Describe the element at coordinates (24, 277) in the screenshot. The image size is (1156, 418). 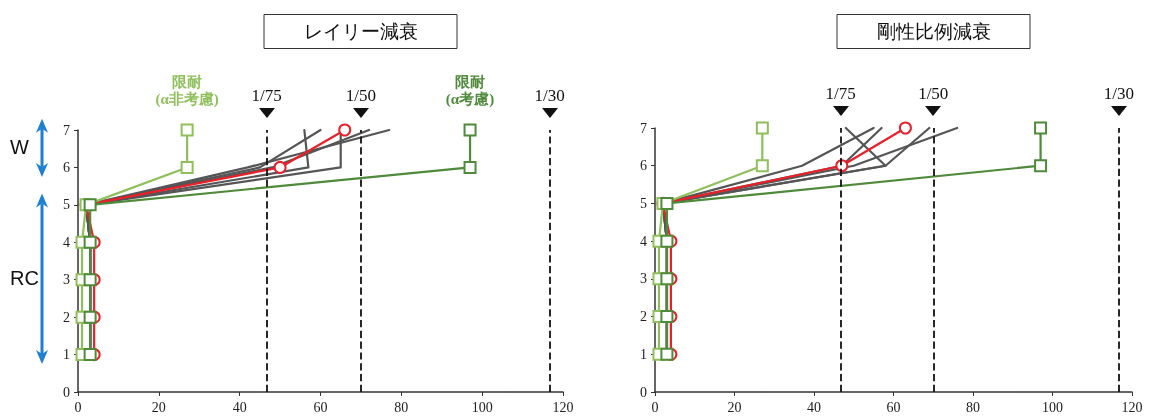
I see `text: RC` at that location.